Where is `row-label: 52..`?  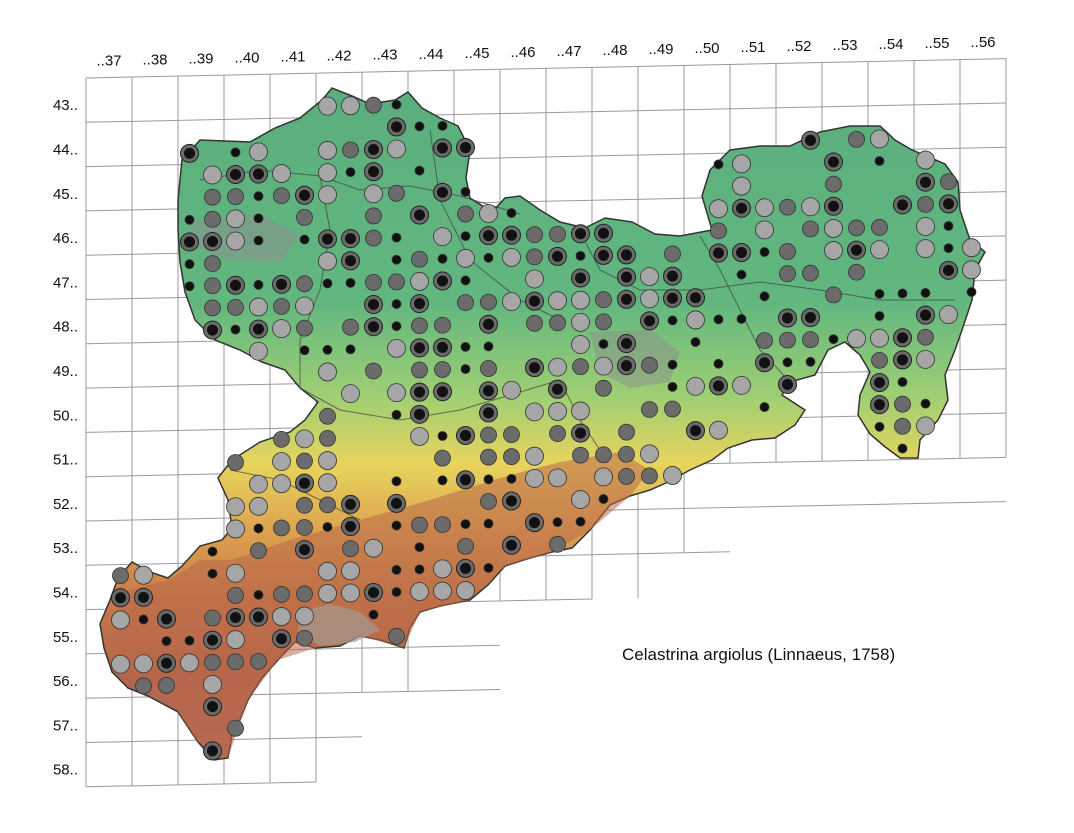
row-label: 52.. is located at coordinates (65, 504).